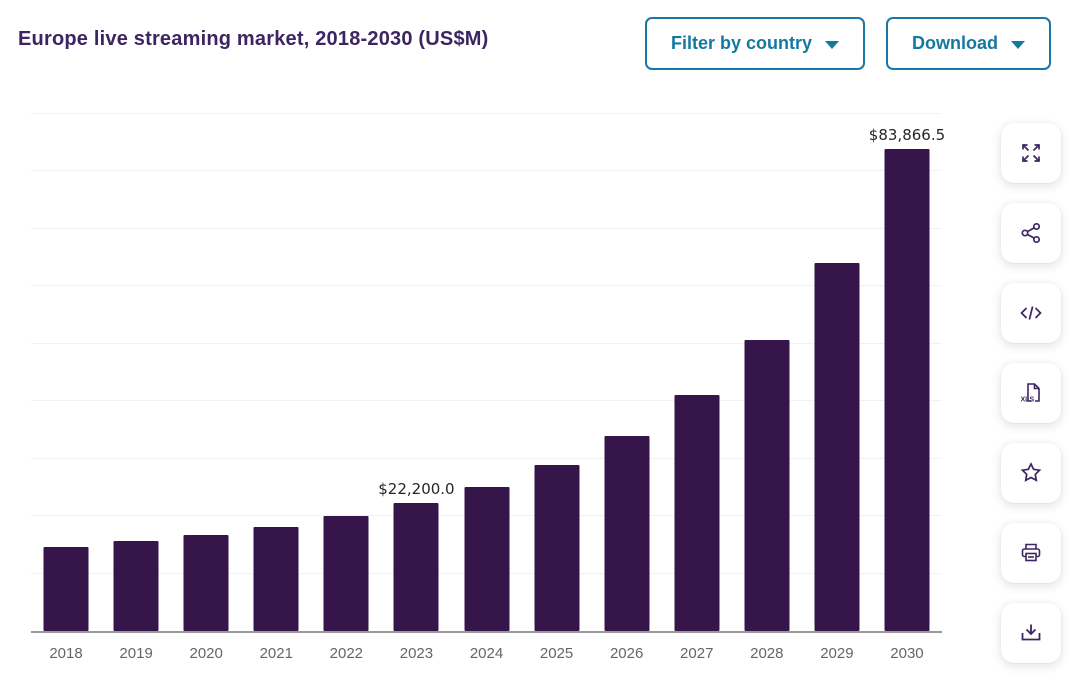 The height and width of the screenshot is (688, 1080). I want to click on share-icon, so click(1031, 233).